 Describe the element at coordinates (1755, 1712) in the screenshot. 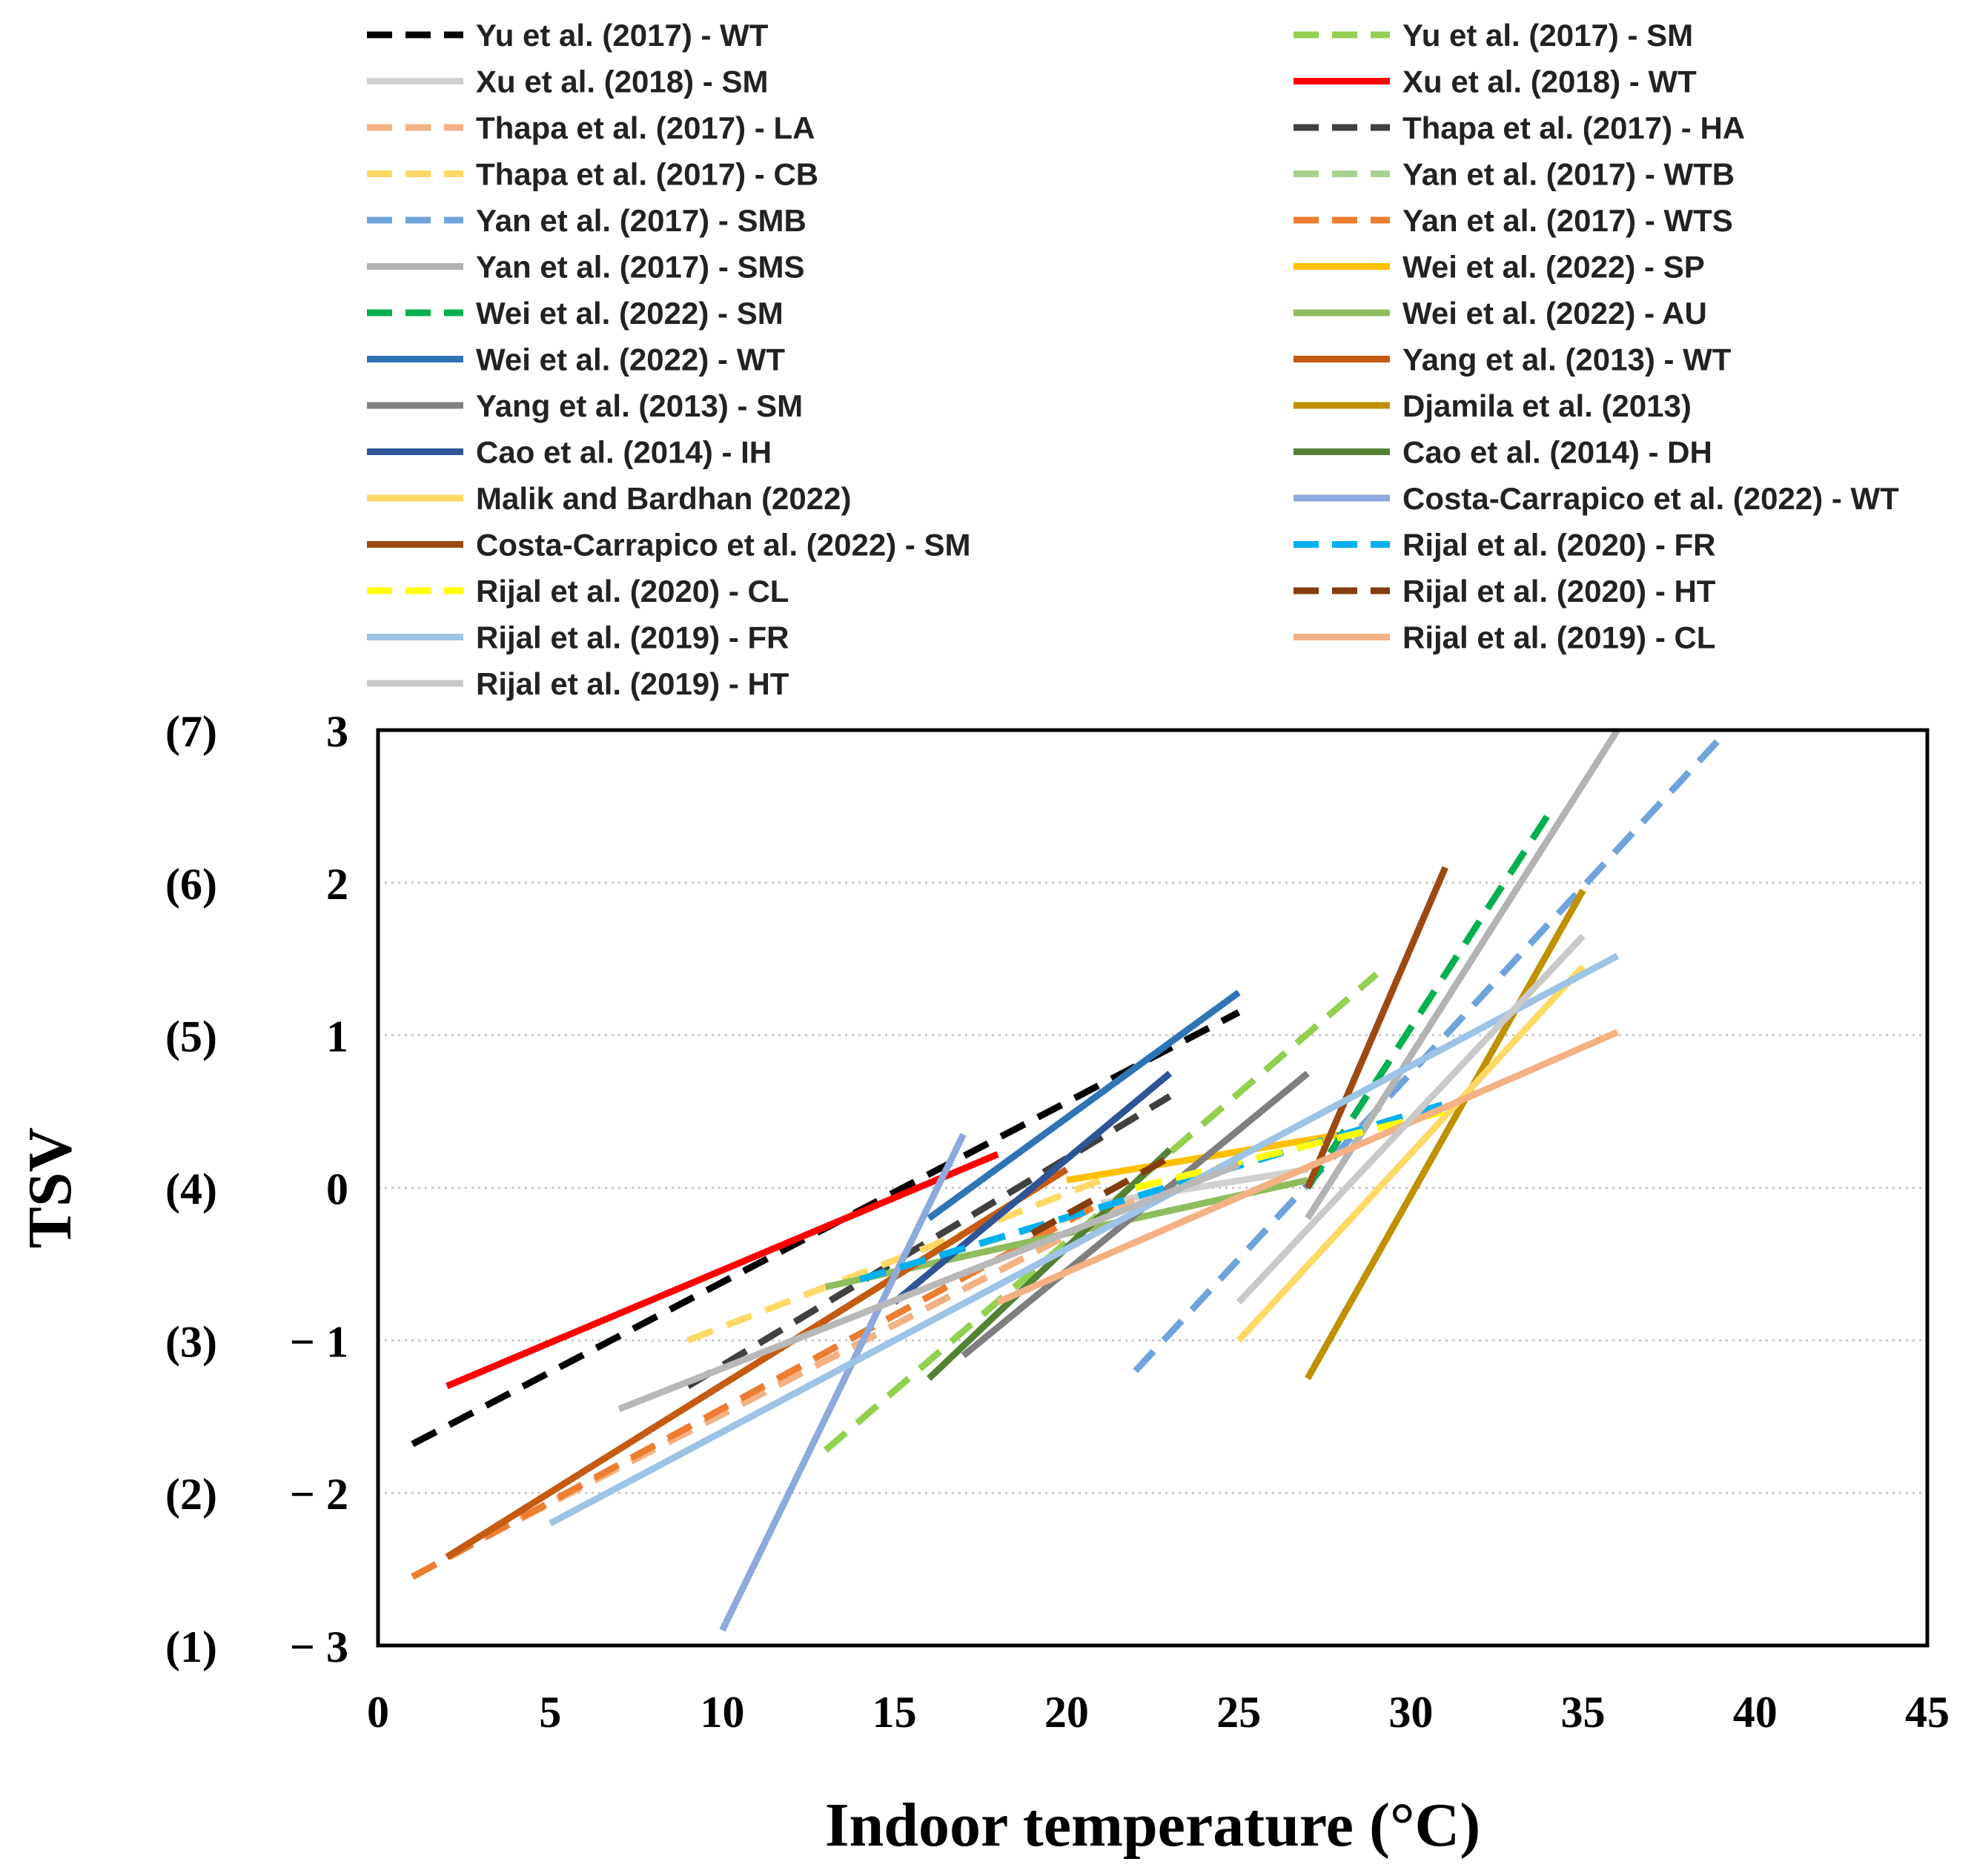

I see `x-tick-label: 40` at that location.